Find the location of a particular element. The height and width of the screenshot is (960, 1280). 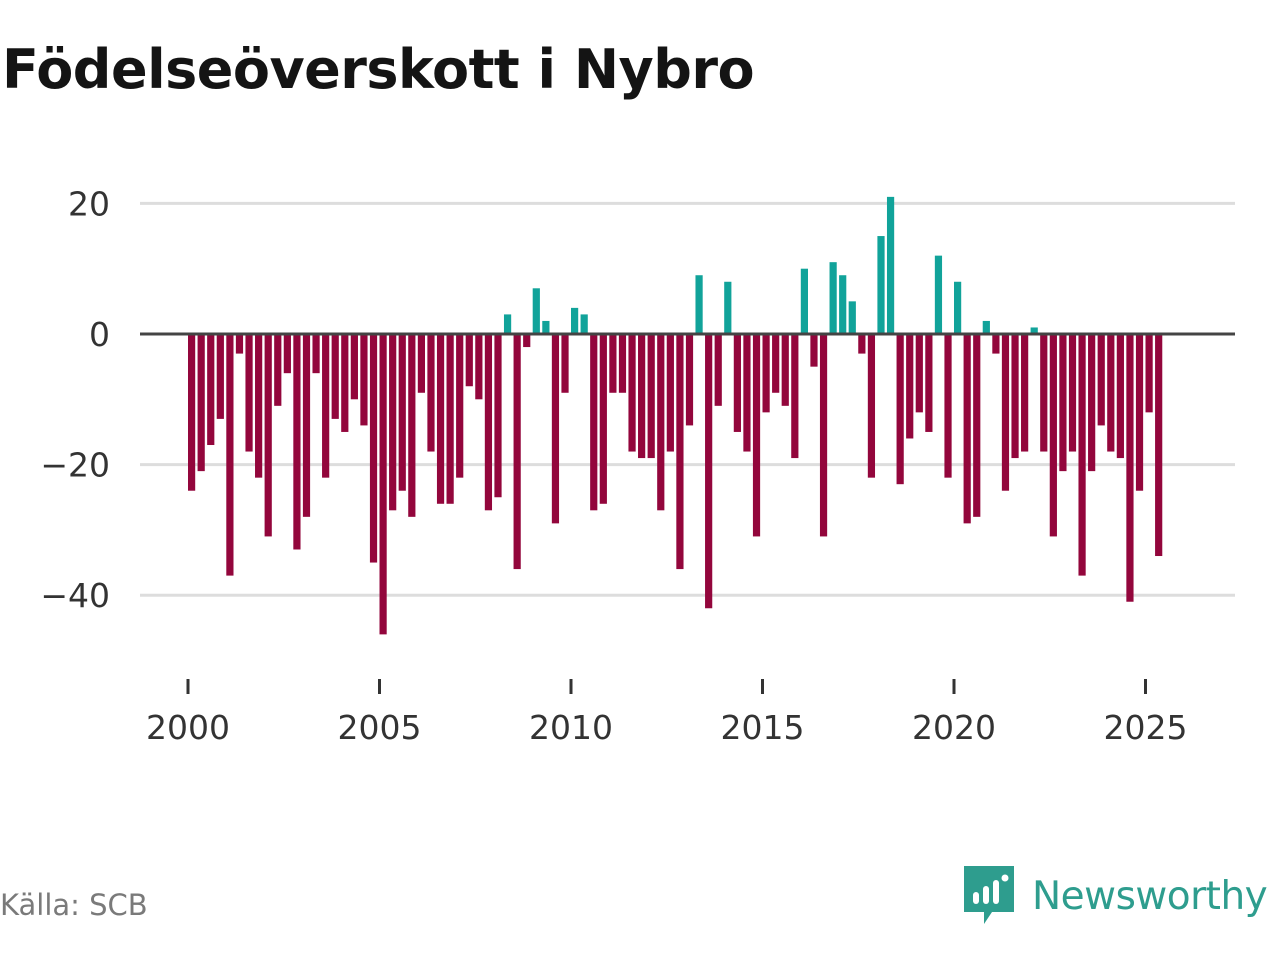

x-tick-label: 2020 is located at coordinates (954, 727).